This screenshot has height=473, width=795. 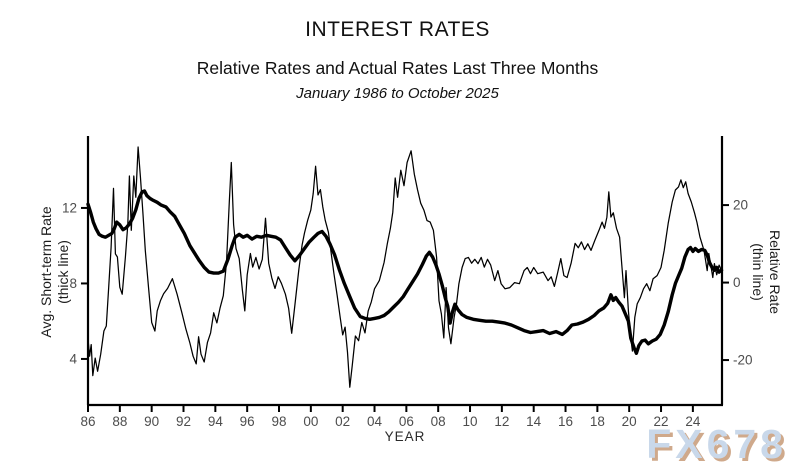 What do you see at coordinates (661, 421) in the screenshot?
I see `x-axis-tick-label: 22` at bounding box center [661, 421].